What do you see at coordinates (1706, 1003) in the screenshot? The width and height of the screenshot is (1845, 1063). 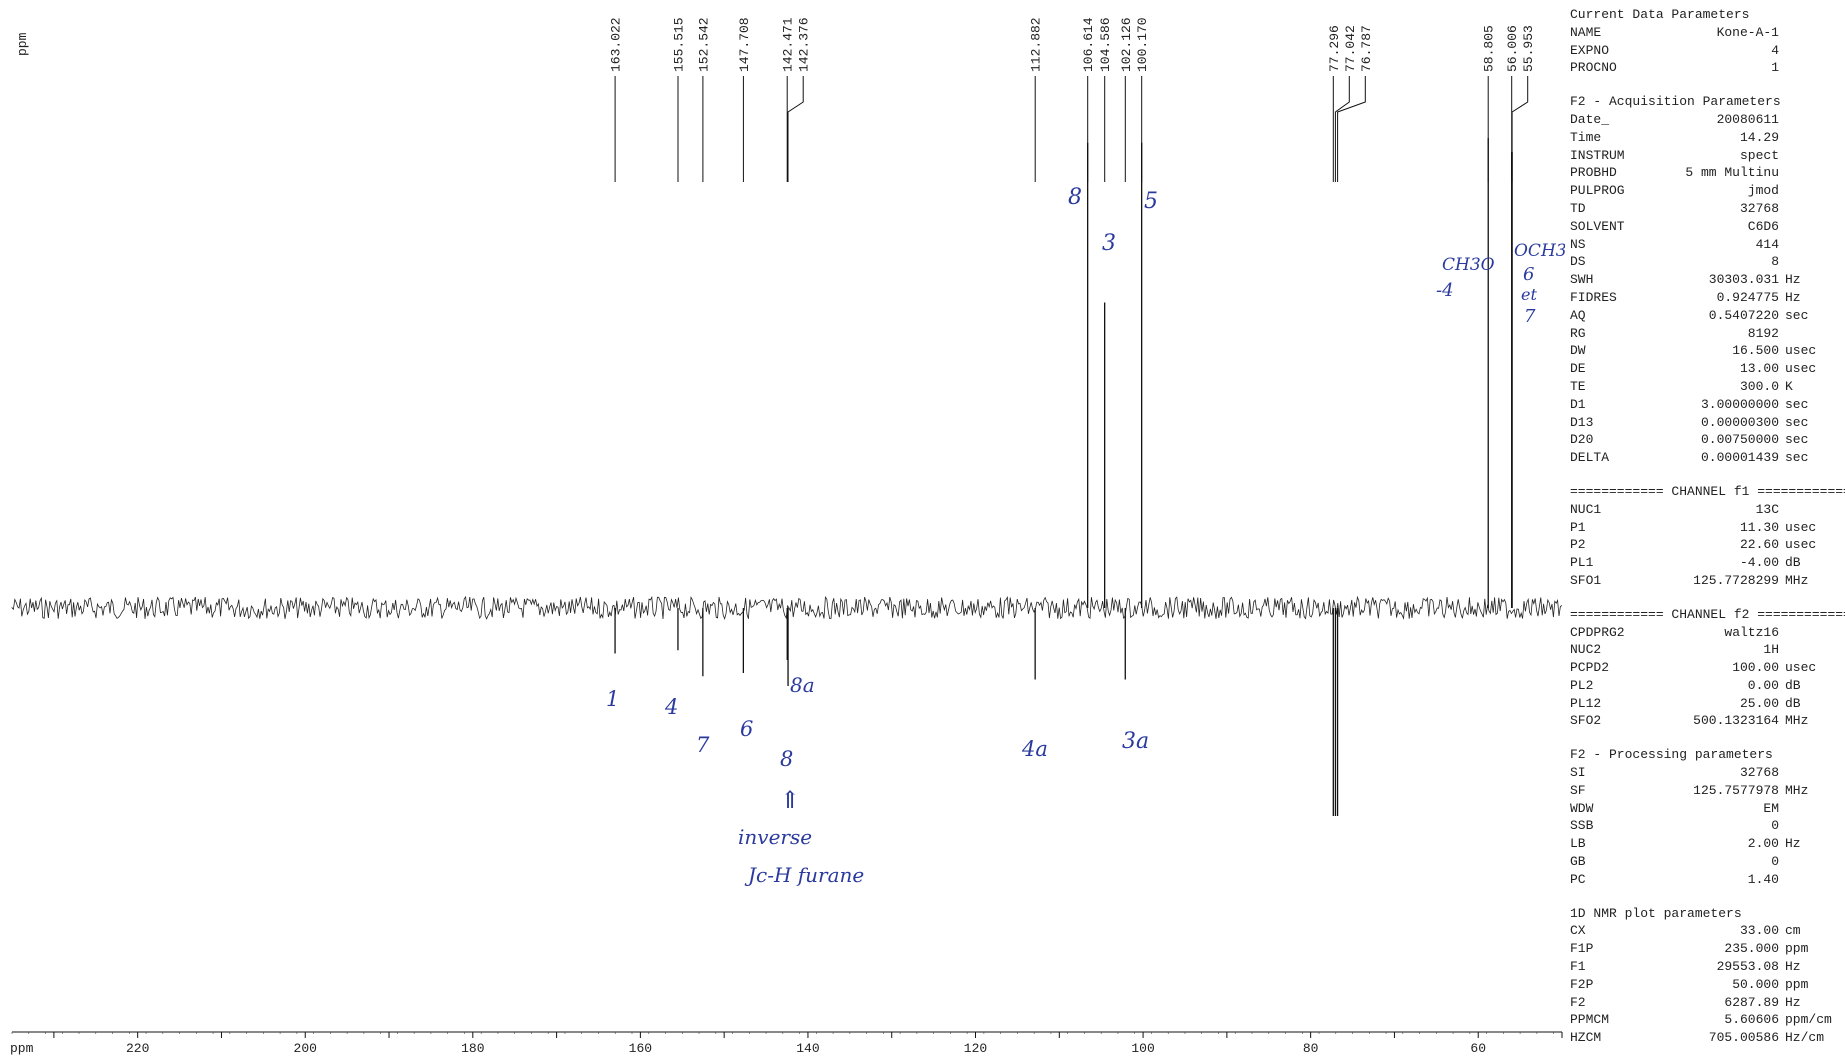 I see `param-row: F2 6287.89 Hz` at bounding box center [1706, 1003].